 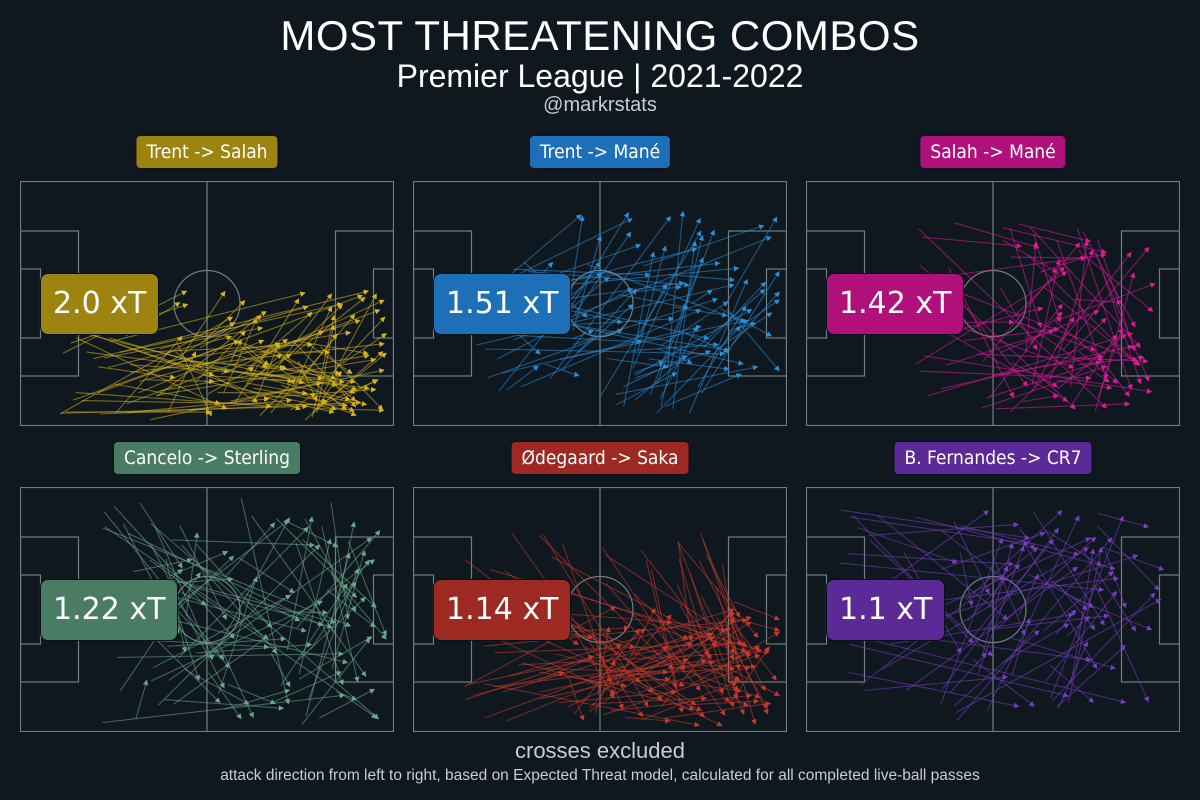 What do you see at coordinates (502, 304) in the screenshot?
I see `xt-value-badge: 1.51 xT` at bounding box center [502, 304].